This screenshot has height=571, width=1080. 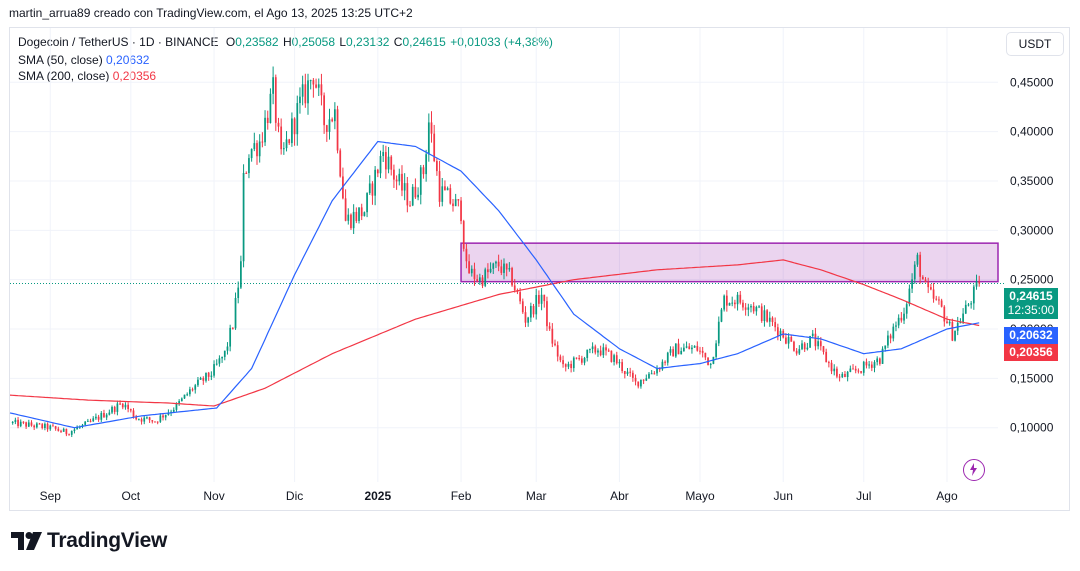 What do you see at coordinates (118, 42) in the screenshot?
I see `symbol-label: Dogecoin / TetherUS · 1D · BINANCE` at bounding box center [118, 42].